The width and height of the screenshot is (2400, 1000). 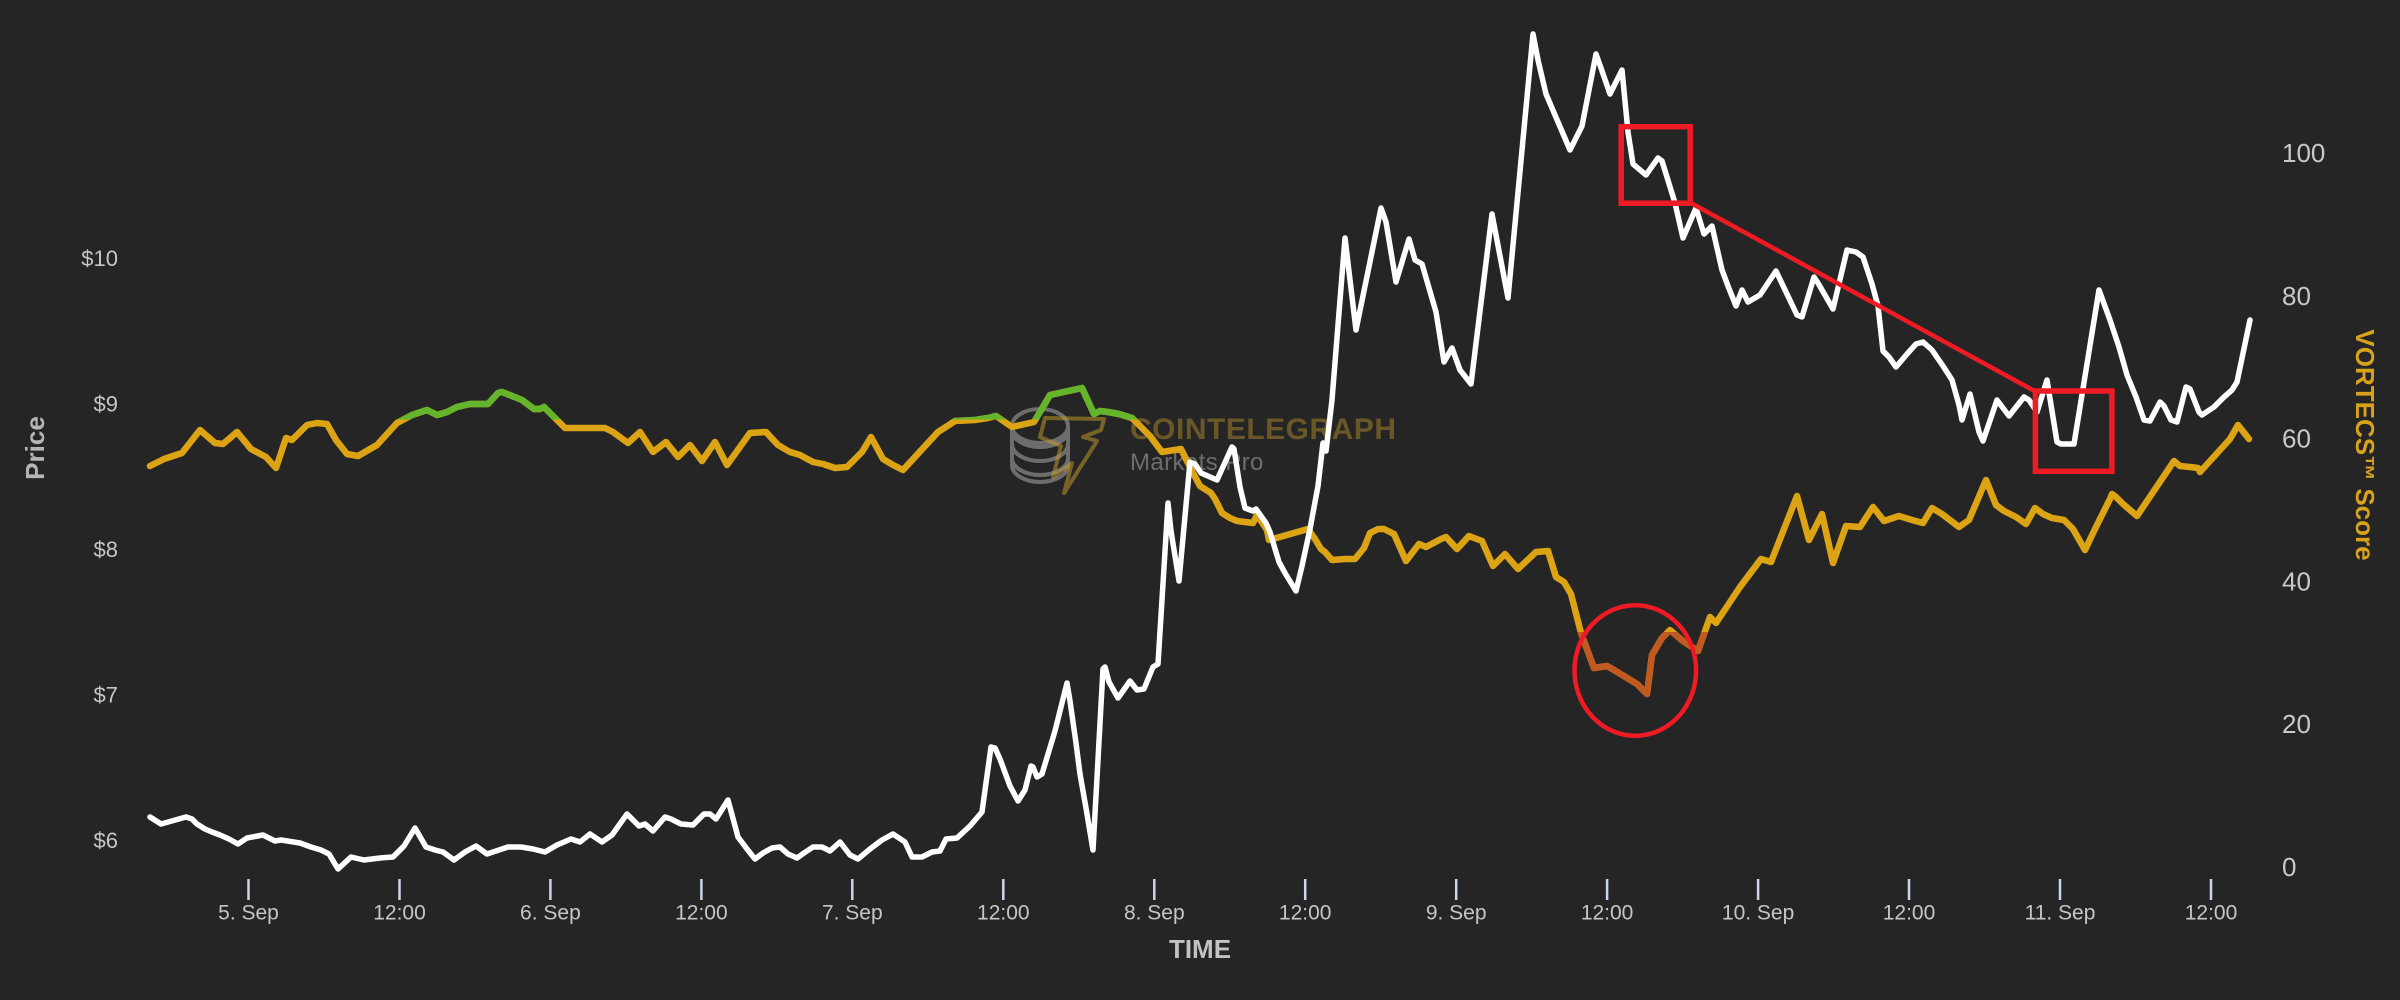 What do you see at coordinates (106, 695) in the screenshot?
I see `svg-text: $7` at bounding box center [106, 695].